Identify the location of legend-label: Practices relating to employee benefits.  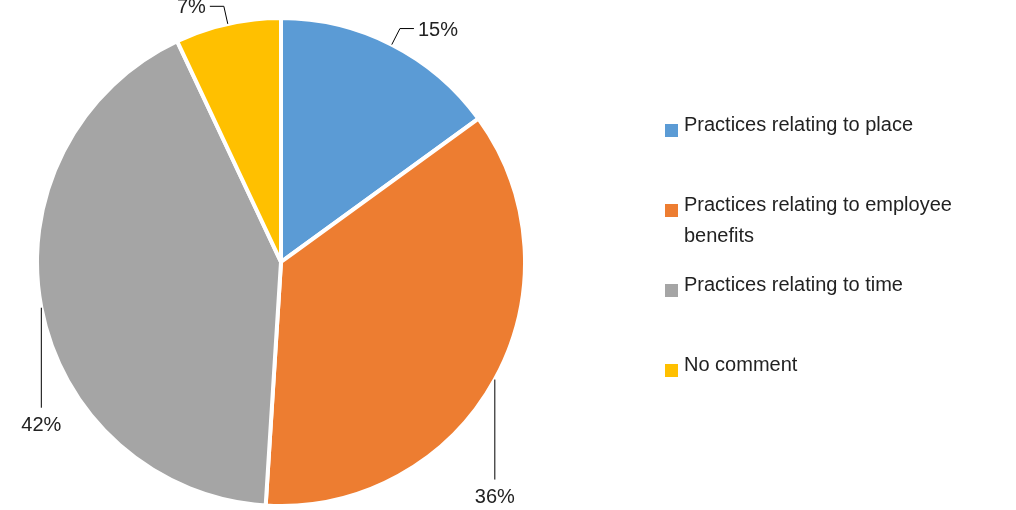
(818, 219).